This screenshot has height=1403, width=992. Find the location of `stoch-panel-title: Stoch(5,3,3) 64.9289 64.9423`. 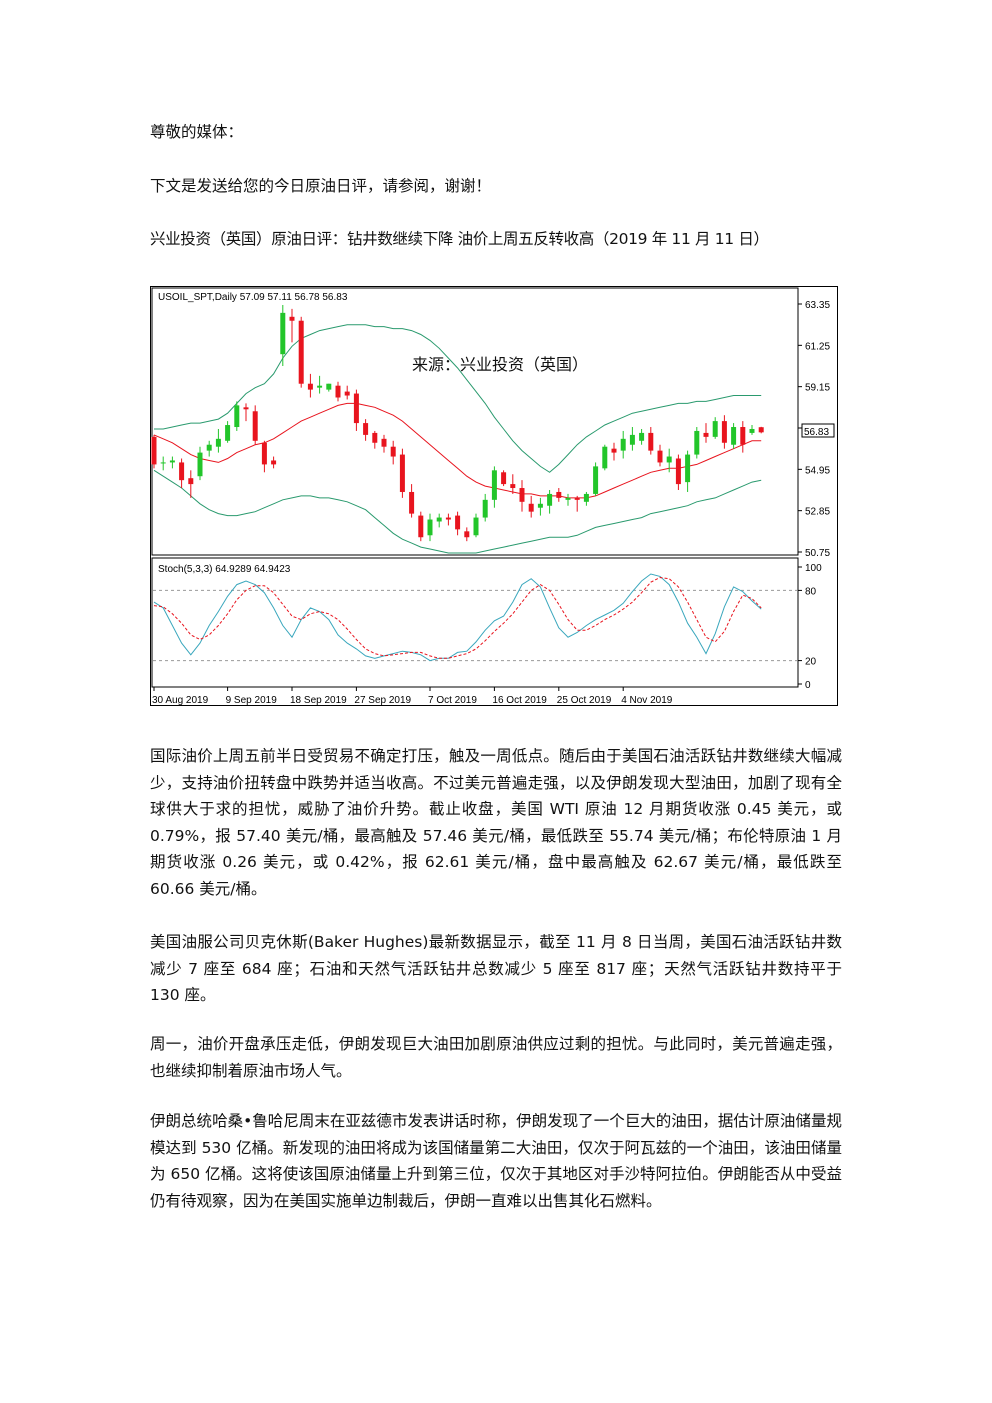

stoch-panel-title: Stoch(5,3,3) 64.9289 64.9423 is located at coordinates (224, 569).